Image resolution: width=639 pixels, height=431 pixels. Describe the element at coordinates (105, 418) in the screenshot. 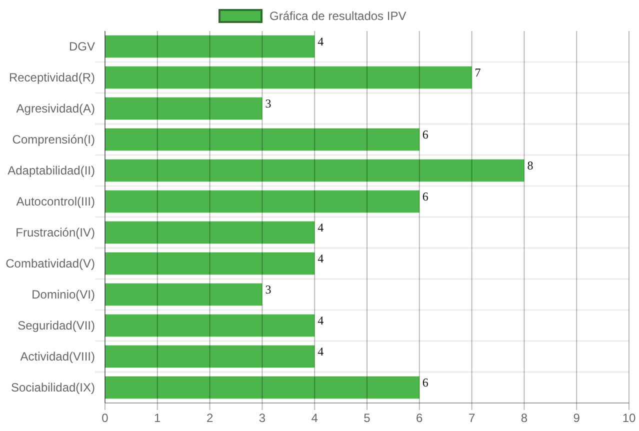

I see `x-tick-label: 0` at that location.